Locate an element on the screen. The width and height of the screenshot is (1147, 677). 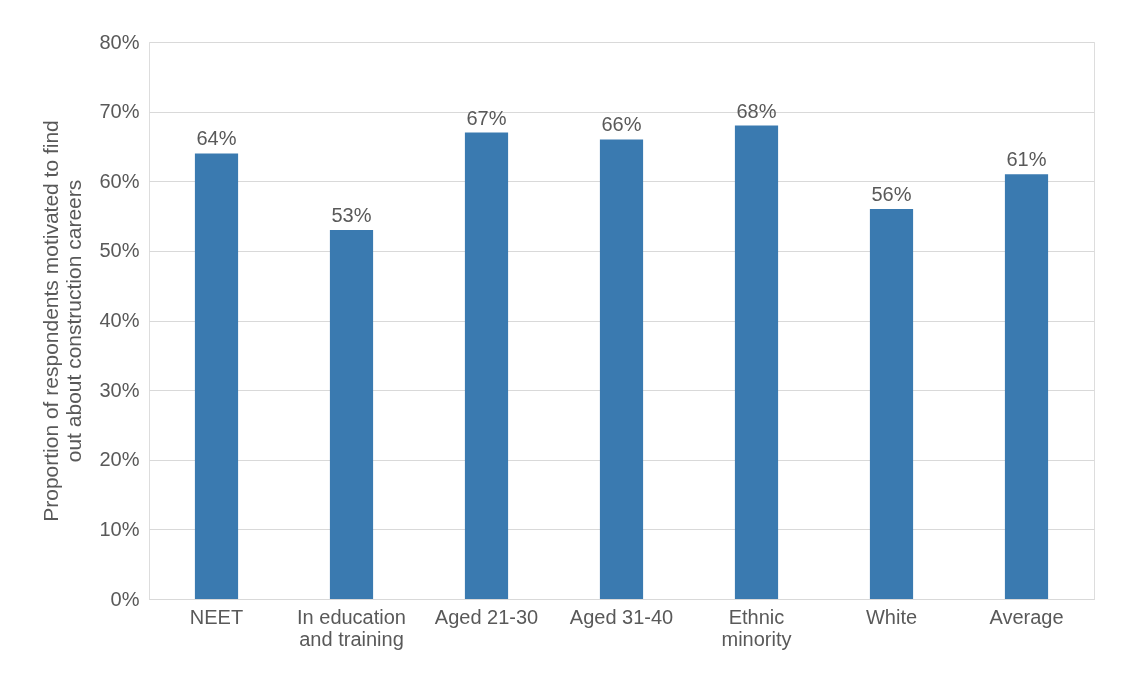
y-tick-label: 80% is located at coordinates (119, 41).